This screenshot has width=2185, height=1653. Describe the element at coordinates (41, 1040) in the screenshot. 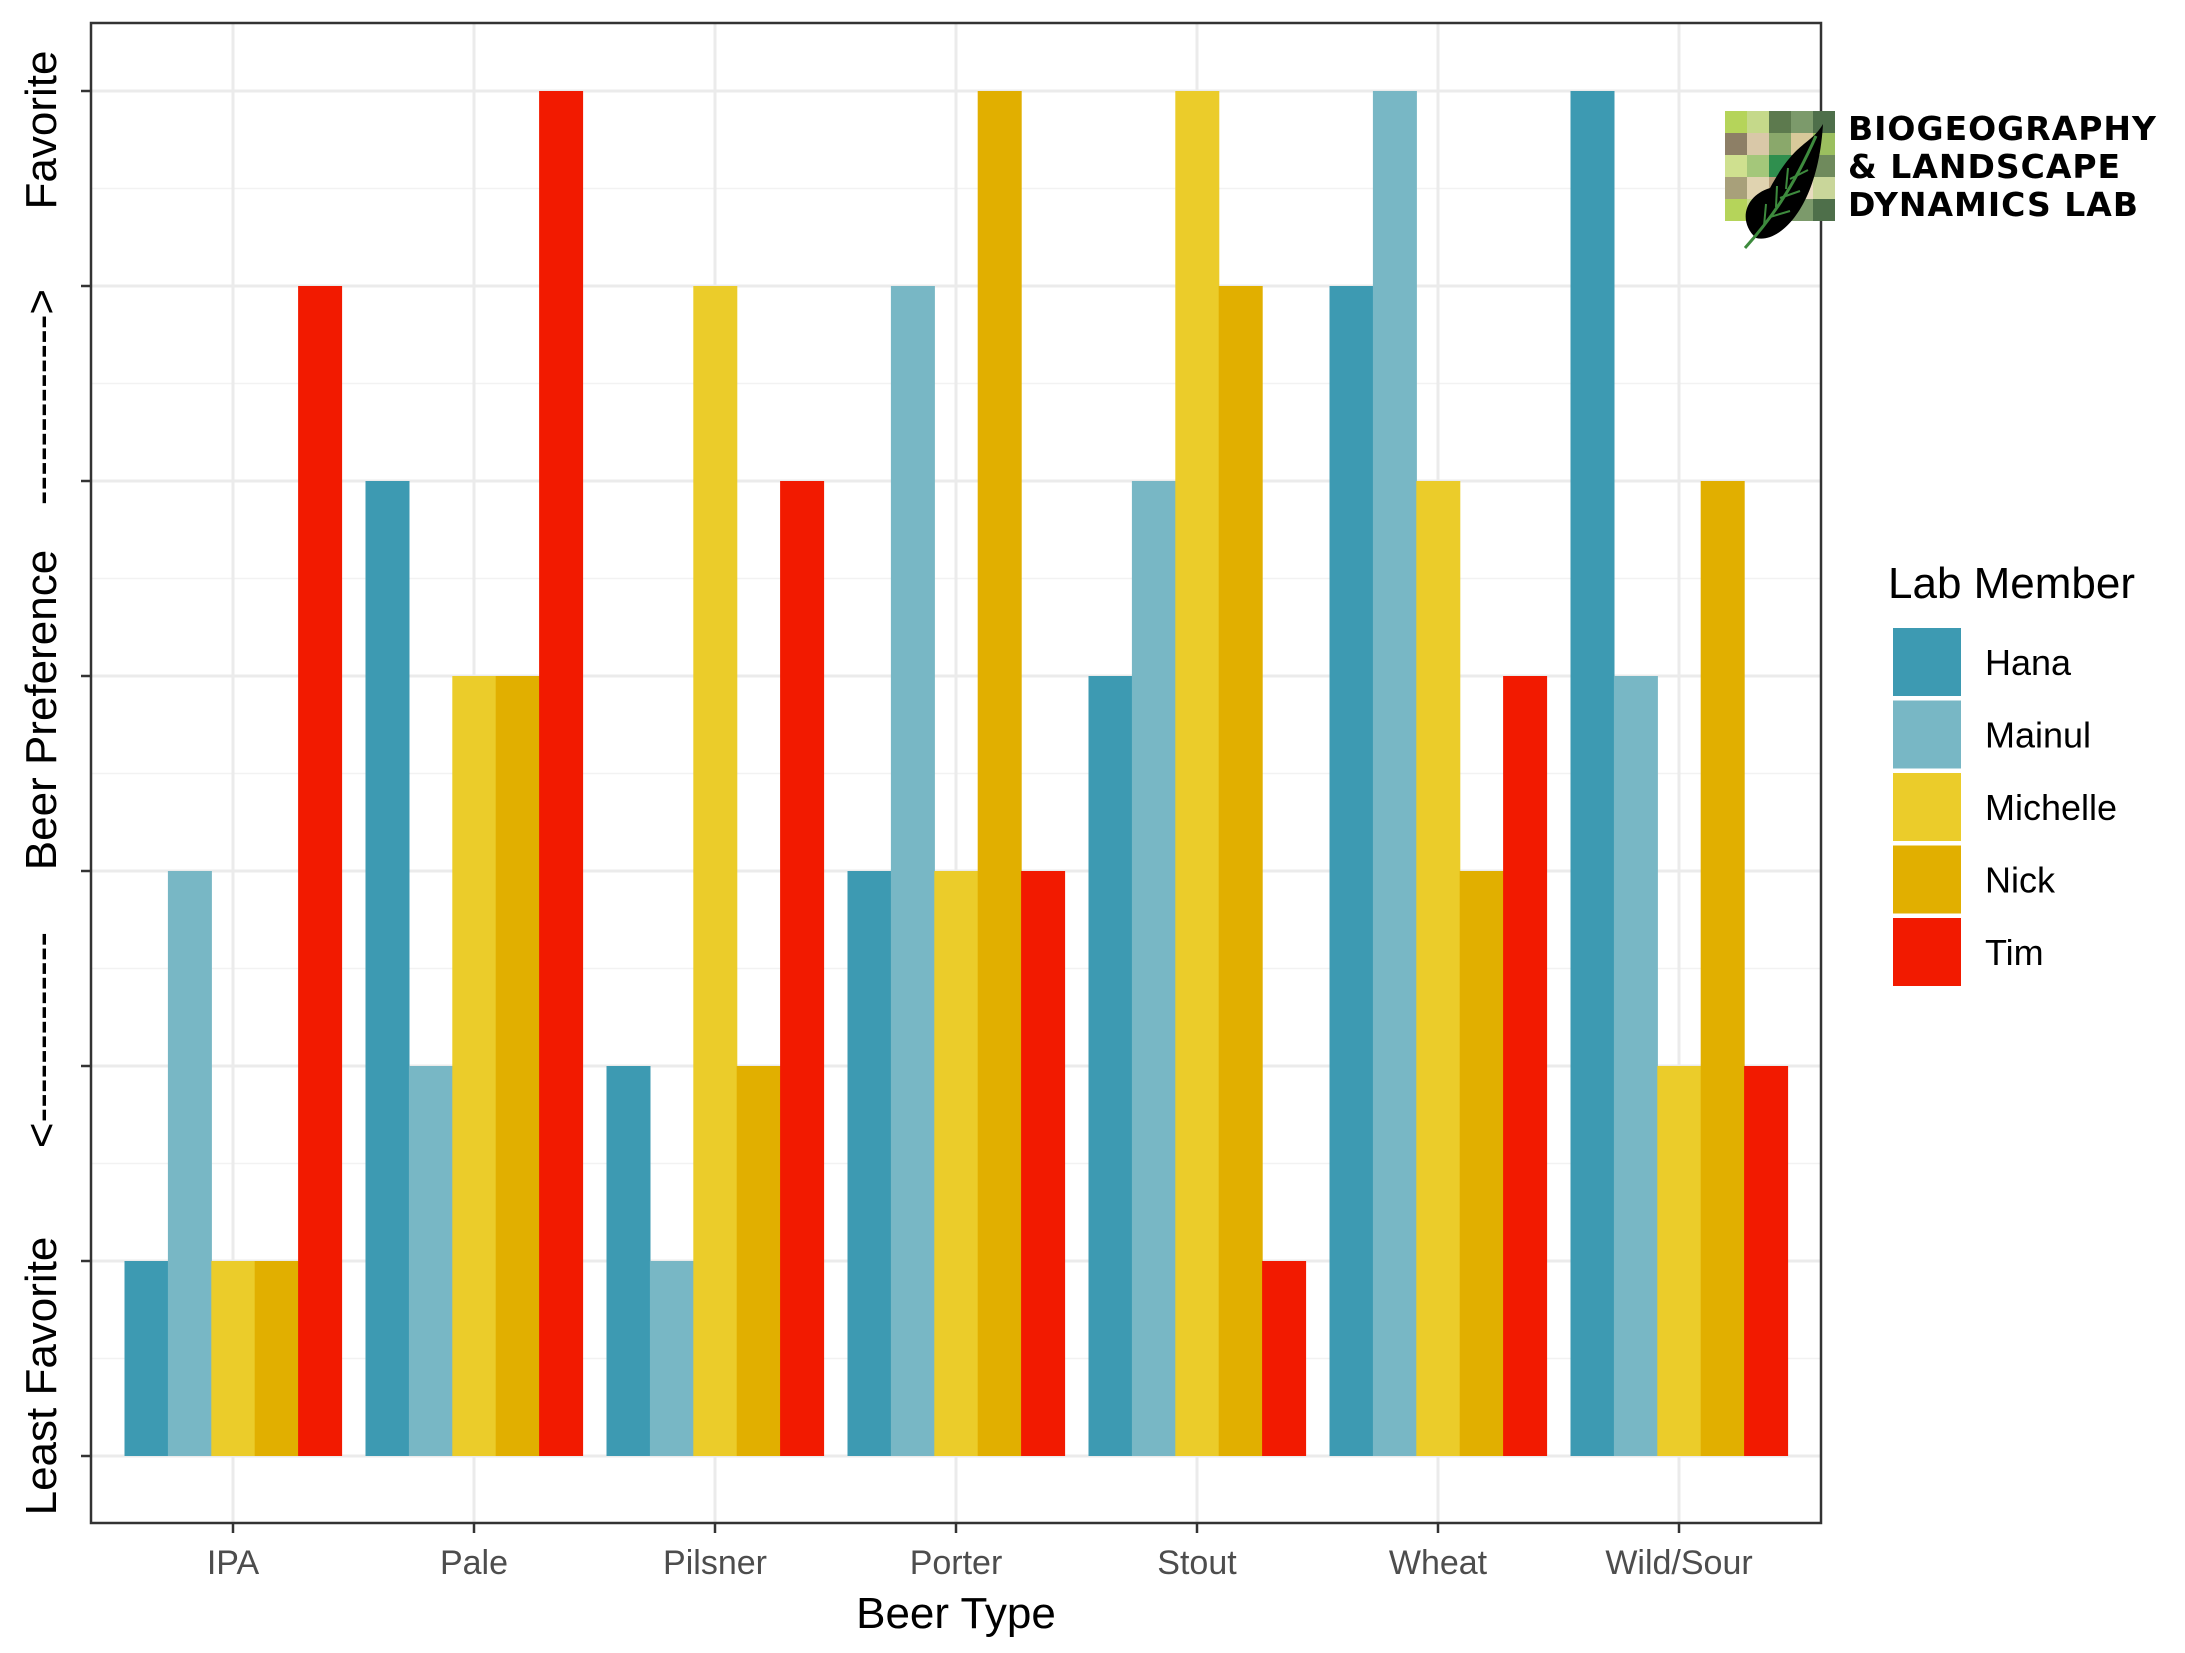

I see `y-axis-title-arrow-left: <-------------` at that location.